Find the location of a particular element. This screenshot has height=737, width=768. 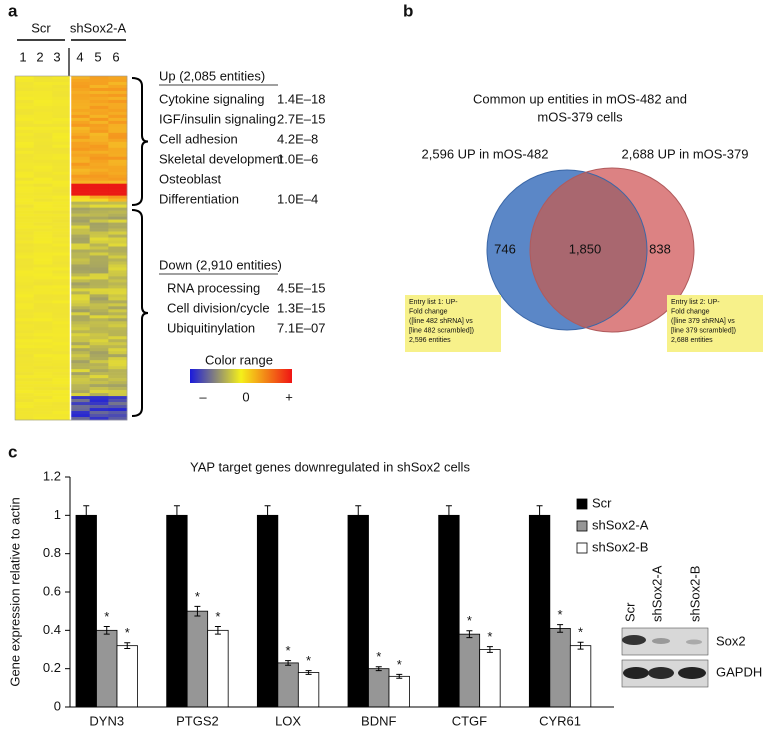

venn-outline is located at coordinates (567, 250).